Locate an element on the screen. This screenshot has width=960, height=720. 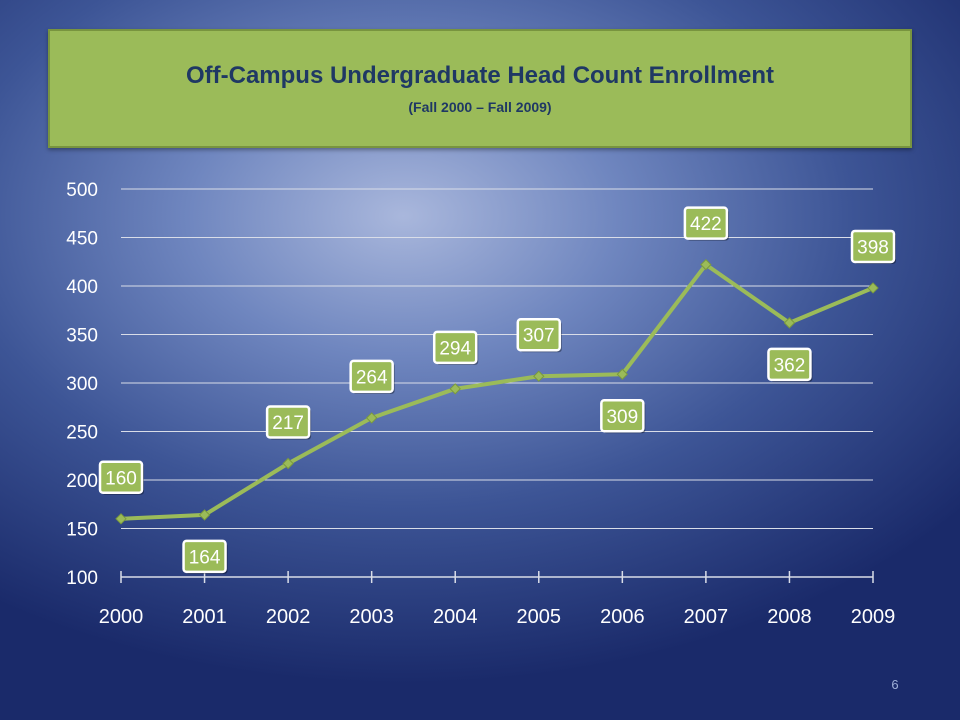
data-label-value: 217 is located at coordinates (288, 423).